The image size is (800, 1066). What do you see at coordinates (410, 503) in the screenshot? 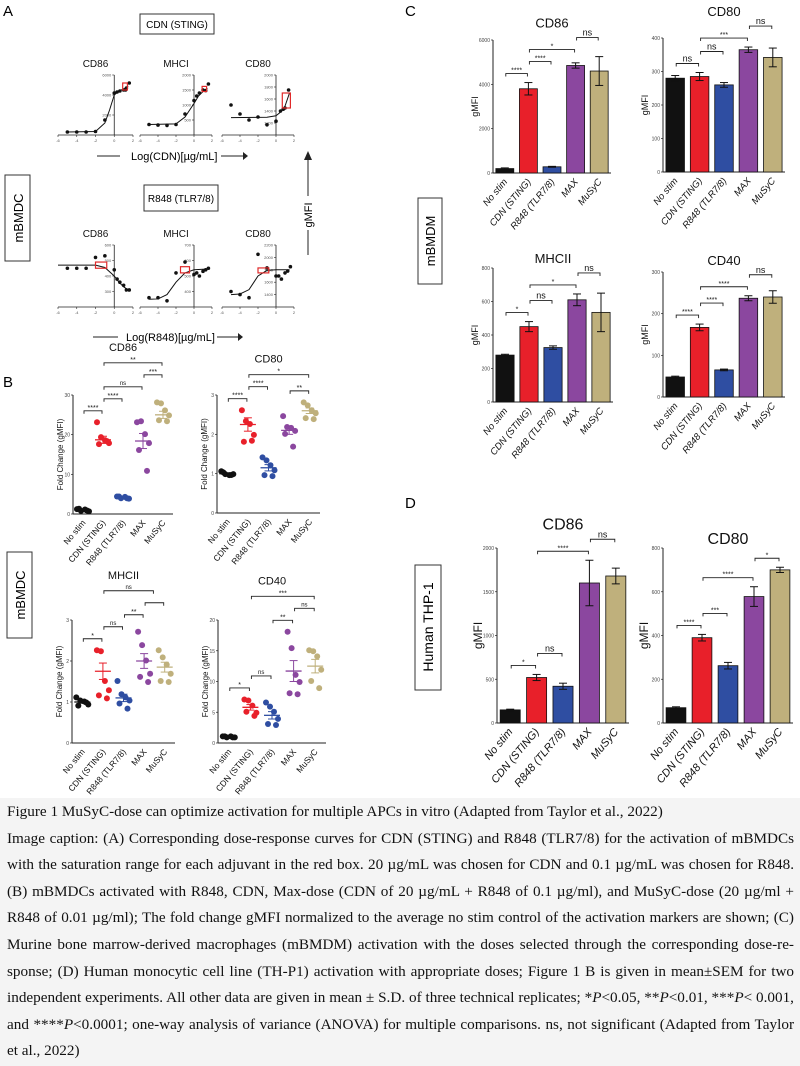
I see `panel-label-d: D` at bounding box center [410, 503].